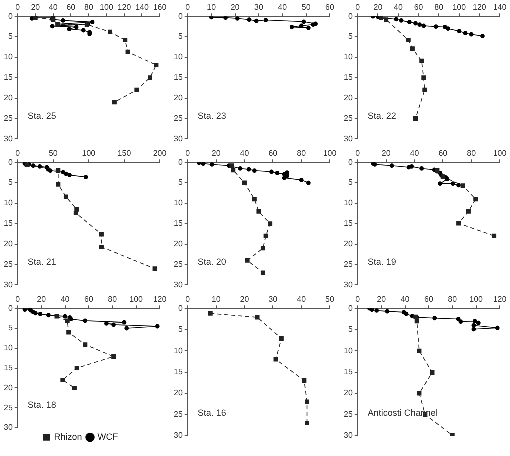 Image resolution: width=510 pixels, height=456 pixels. Describe the element at coordinates (68, 437) in the screenshot. I see `legend-label: Rhizon` at that location.